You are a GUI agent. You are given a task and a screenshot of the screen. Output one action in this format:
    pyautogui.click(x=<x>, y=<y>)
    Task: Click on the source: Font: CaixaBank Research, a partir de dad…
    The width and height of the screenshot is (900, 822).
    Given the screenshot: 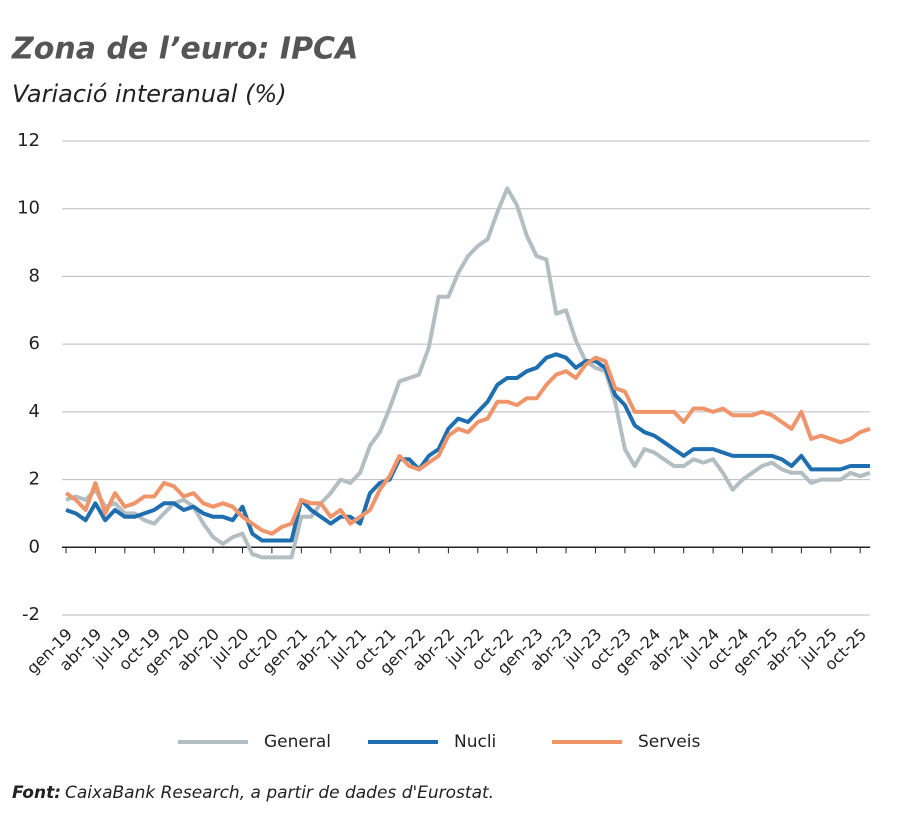 What is the action you would take?
    pyautogui.click(x=253, y=793)
    